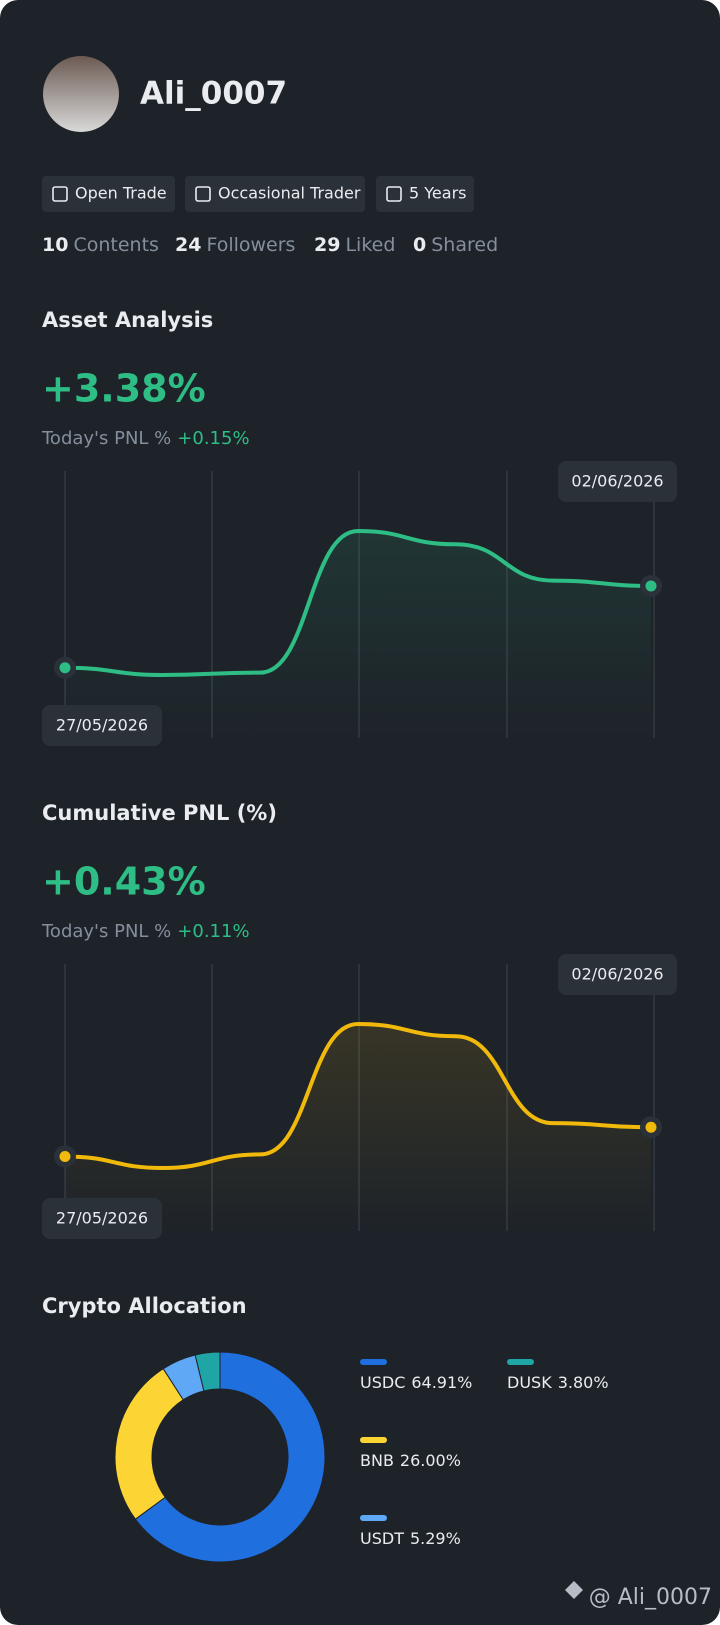 Image resolution: width=720 pixels, height=1625 pixels. What do you see at coordinates (529, 1382) in the screenshot?
I see `legend-name: DUSK` at bounding box center [529, 1382].